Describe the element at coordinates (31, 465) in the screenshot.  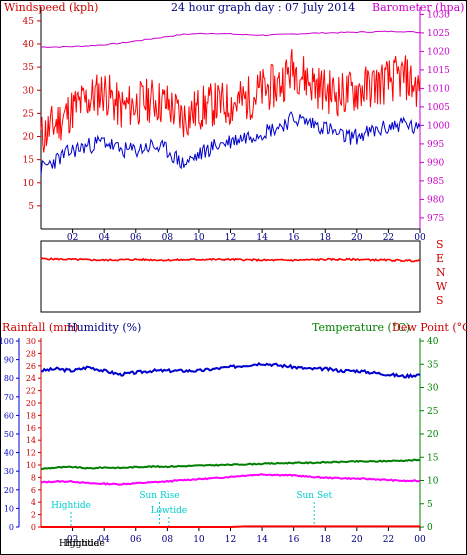
I see `rain-tick-label-5: 10` at that location.